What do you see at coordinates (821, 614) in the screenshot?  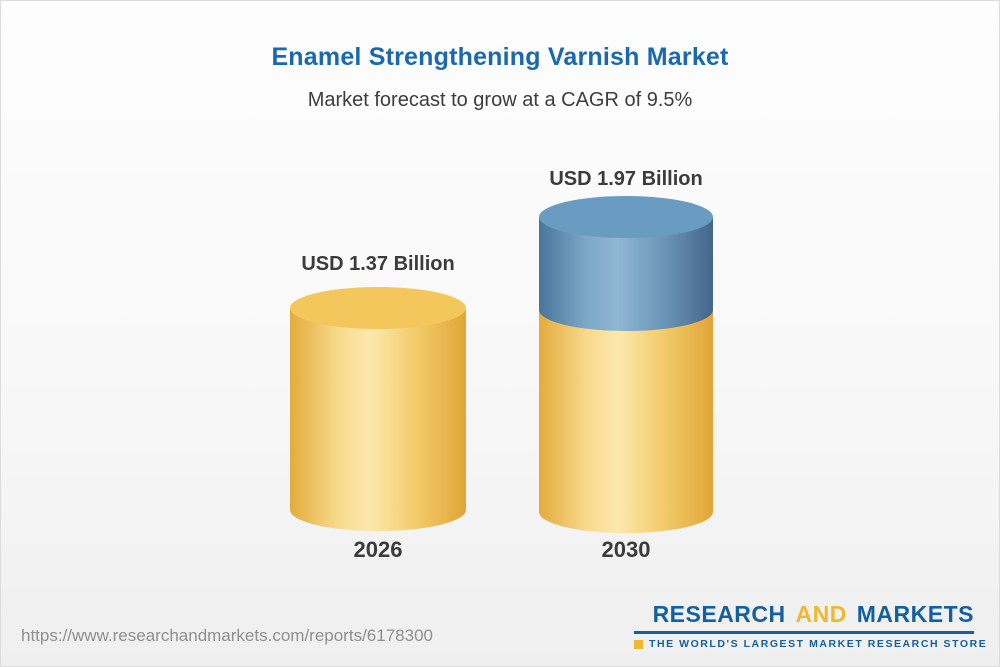 I see `logo-word-and: AND` at bounding box center [821, 614].